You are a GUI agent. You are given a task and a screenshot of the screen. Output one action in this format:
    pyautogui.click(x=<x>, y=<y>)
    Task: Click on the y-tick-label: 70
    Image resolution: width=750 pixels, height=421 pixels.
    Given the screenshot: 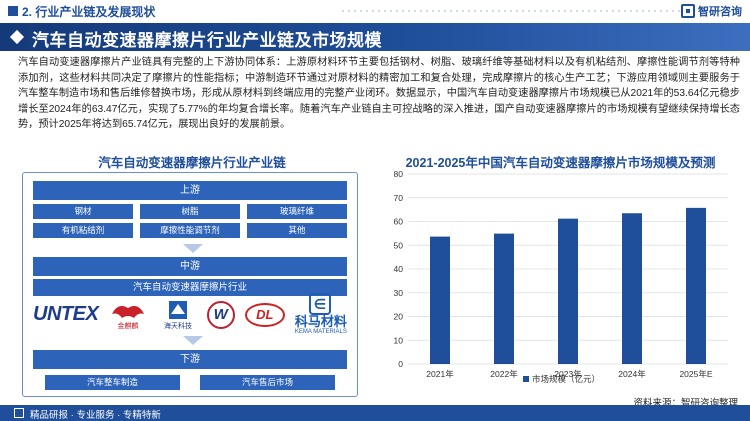 What is the action you would take?
    pyautogui.click(x=399, y=198)
    